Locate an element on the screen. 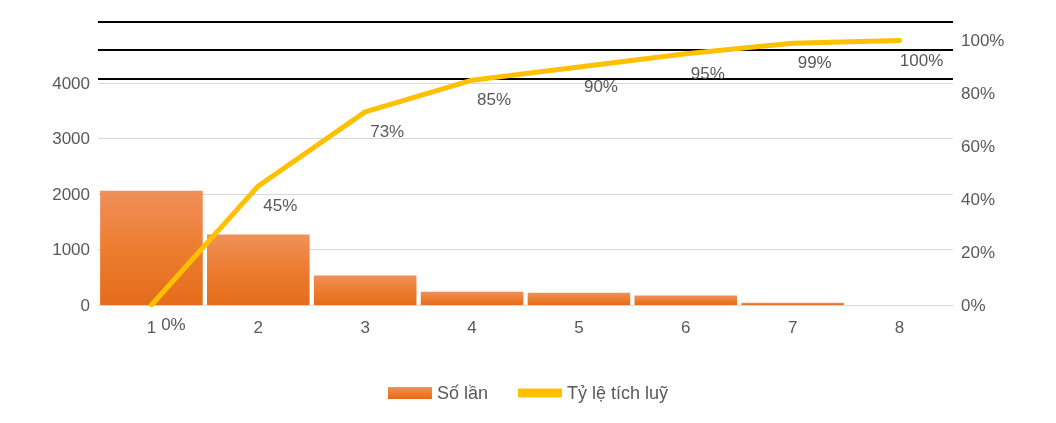  x-tick-label: 2 is located at coordinates (258, 327).